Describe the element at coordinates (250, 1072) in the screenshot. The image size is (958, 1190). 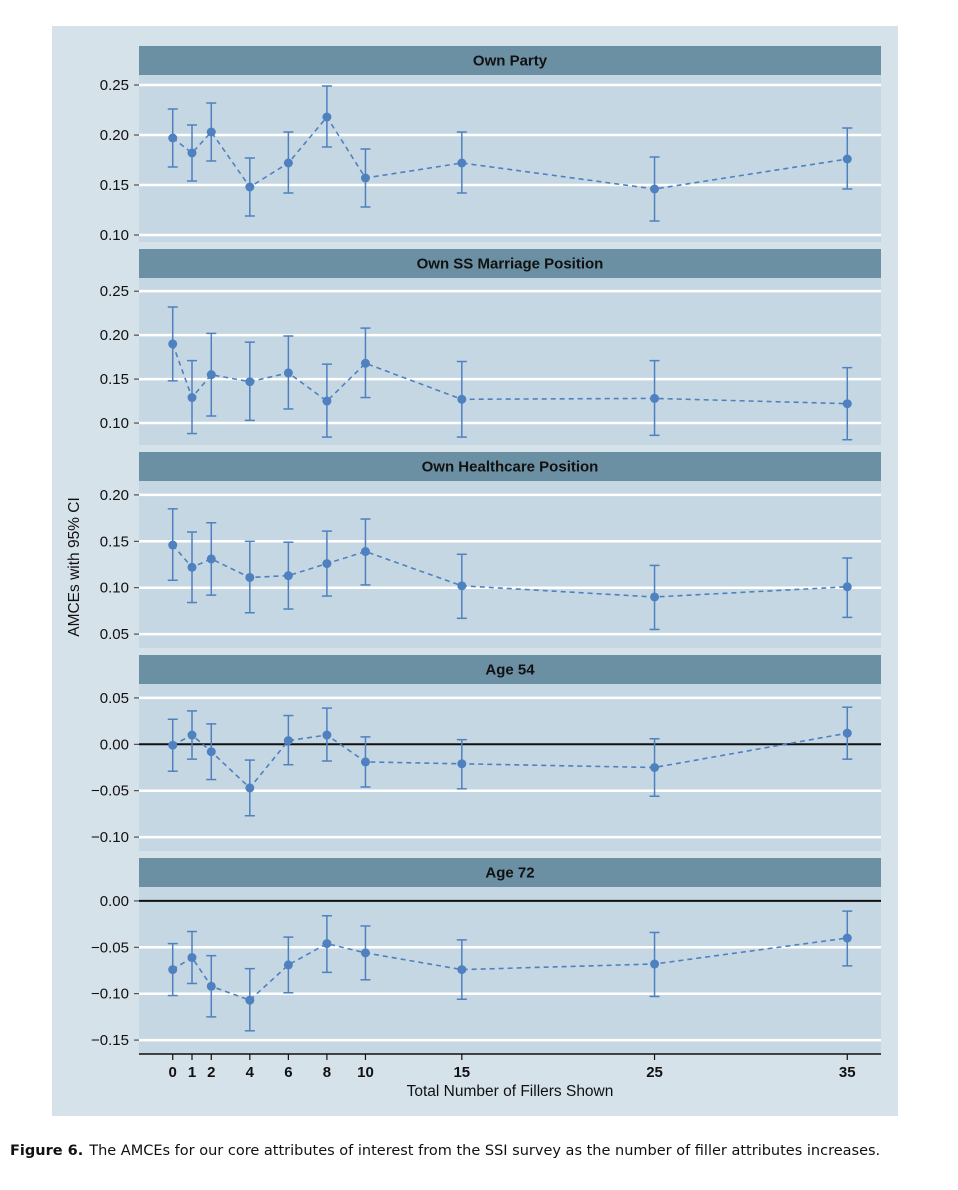
I see `x-tick-label: 4` at that location.